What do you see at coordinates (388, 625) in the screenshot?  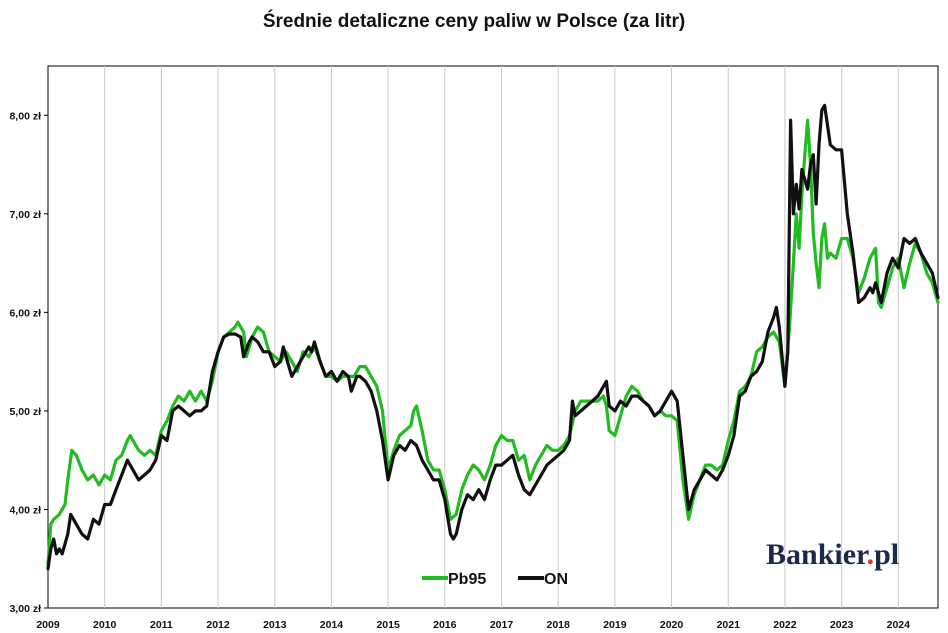 I see `x-tick-label: 2015` at bounding box center [388, 625].